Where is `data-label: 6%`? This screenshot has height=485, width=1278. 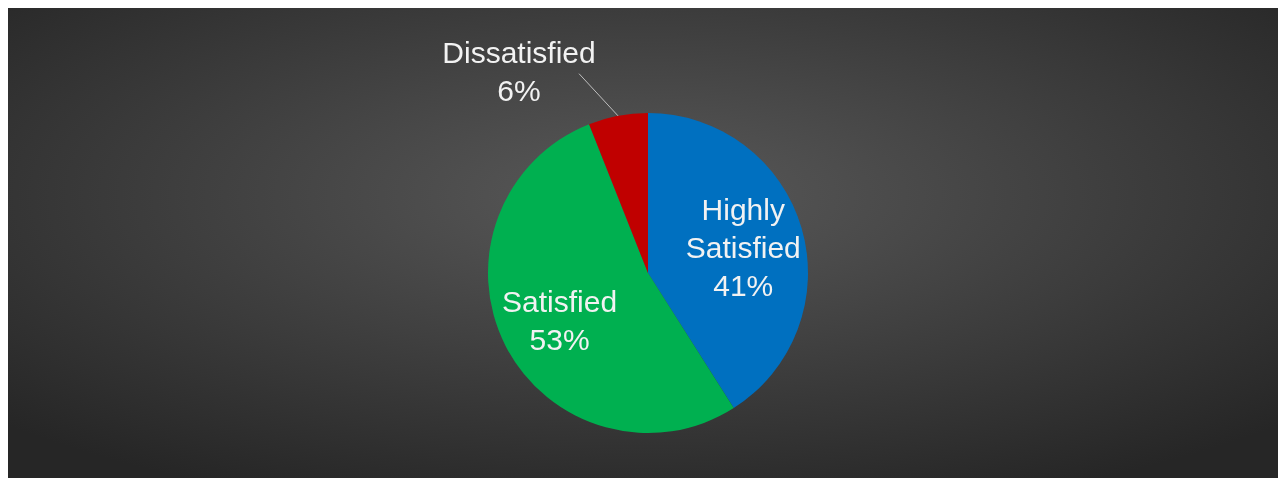
data-label: 6% is located at coordinates (519, 90).